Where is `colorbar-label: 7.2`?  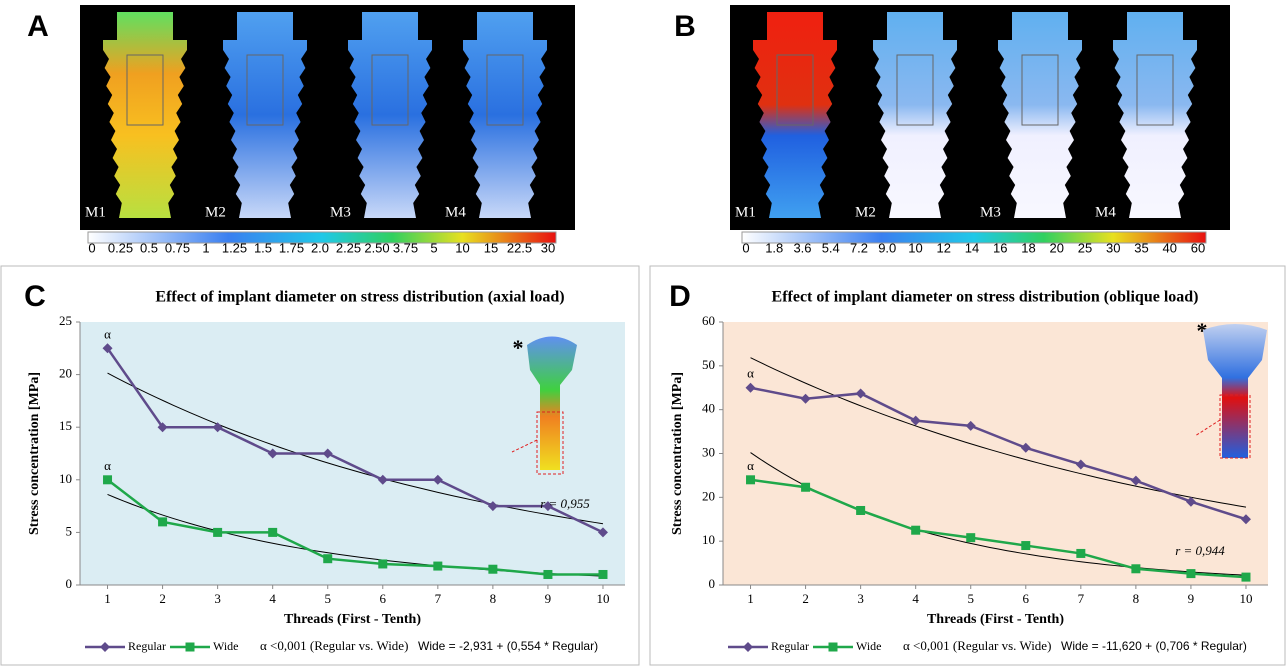 colorbar-label: 7.2 is located at coordinates (859, 247).